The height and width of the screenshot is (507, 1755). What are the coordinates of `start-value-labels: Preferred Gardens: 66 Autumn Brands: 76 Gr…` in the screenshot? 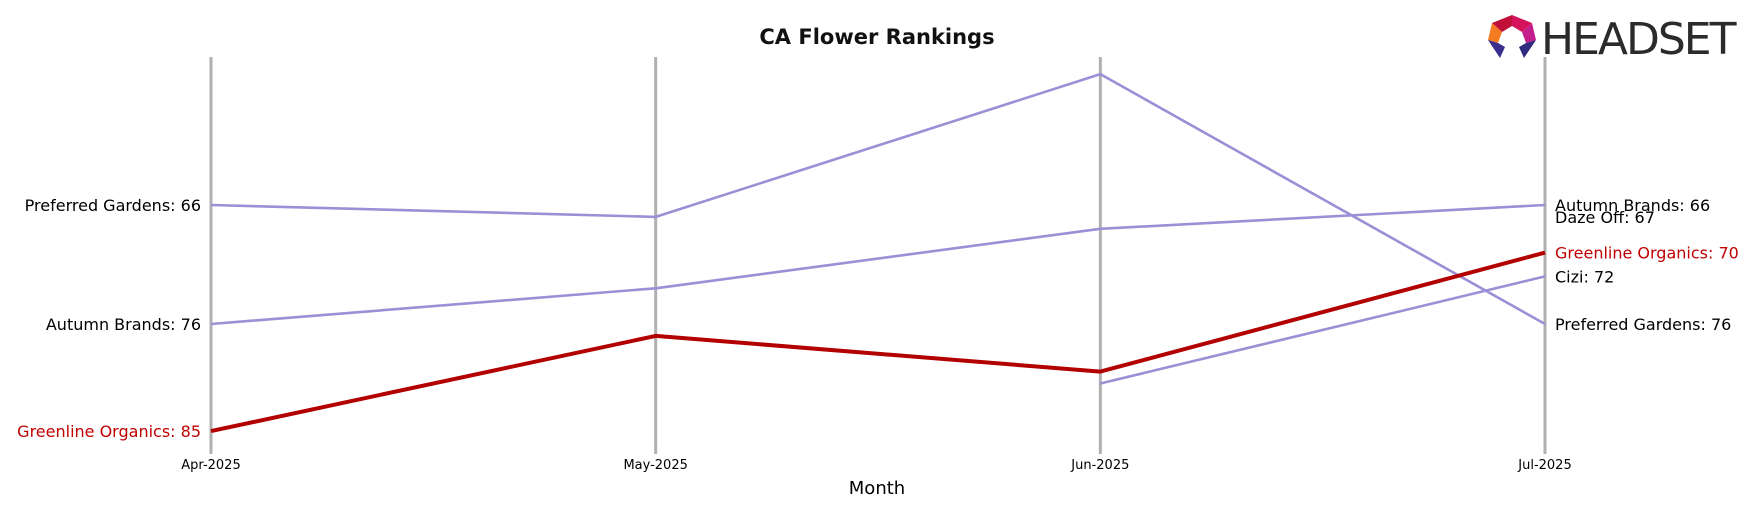 It's located at (109, 318).